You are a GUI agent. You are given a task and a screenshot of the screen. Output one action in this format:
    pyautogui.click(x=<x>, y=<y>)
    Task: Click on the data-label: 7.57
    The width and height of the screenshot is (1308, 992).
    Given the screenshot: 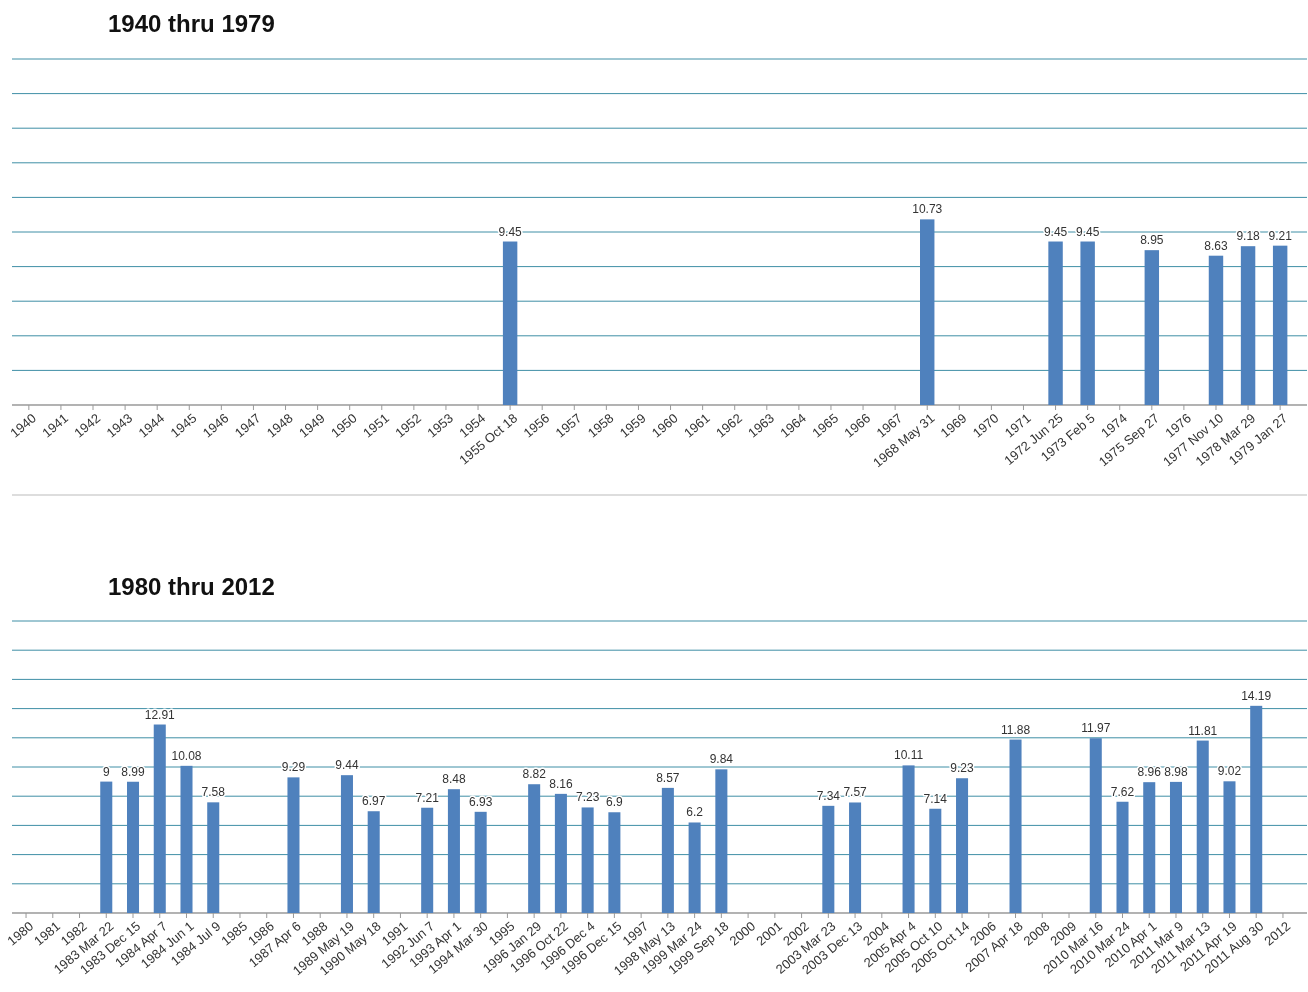 What is the action you would take?
    pyautogui.click(x=855, y=792)
    